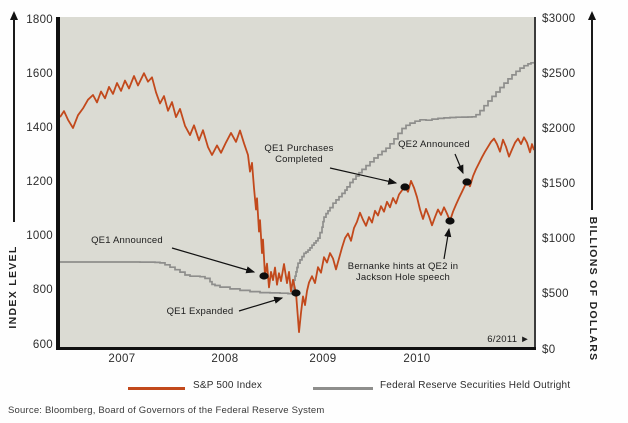 This screenshot has width=628, height=423. What do you see at coordinates (434, 144) in the screenshot?
I see `annotation-label-qe2-announced: QE2 Announced` at bounding box center [434, 144].